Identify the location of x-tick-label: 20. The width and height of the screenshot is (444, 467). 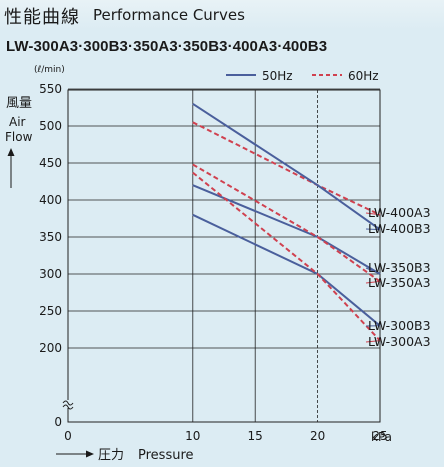
(317, 436).